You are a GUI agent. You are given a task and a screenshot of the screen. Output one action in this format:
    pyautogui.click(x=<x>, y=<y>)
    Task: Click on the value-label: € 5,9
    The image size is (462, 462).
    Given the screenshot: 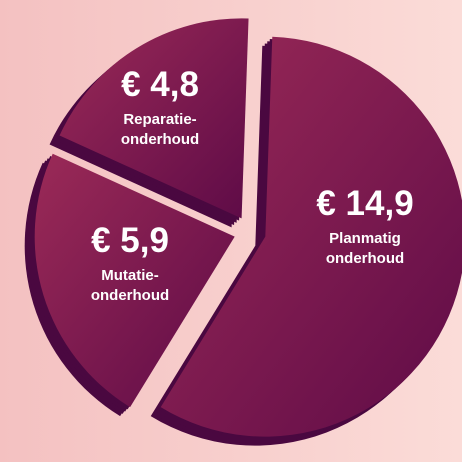 What is the action you would take?
    pyautogui.click(x=130, y=240)
    